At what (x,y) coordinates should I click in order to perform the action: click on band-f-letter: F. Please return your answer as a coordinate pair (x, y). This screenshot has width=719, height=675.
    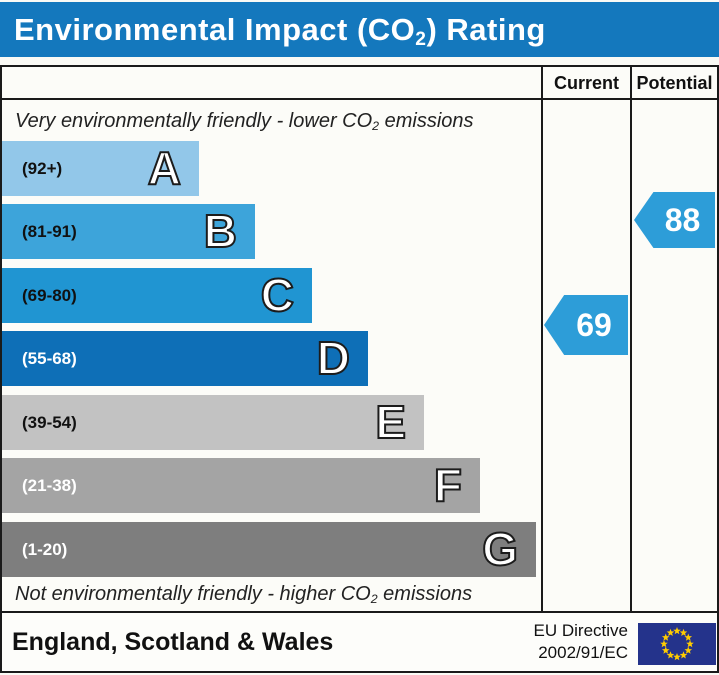
    Looking at the image, I should click on (448, 485).